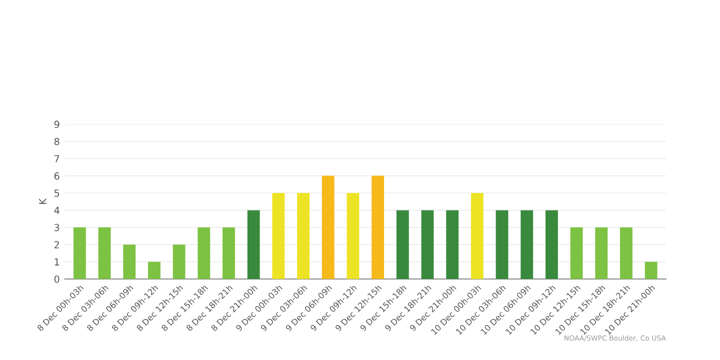 Image resolution: width=720 pixels, height=360 pixels. Describe the element at coordinates (57, 142) in the screenshot. I see `y-tick-label: 8` at that location.